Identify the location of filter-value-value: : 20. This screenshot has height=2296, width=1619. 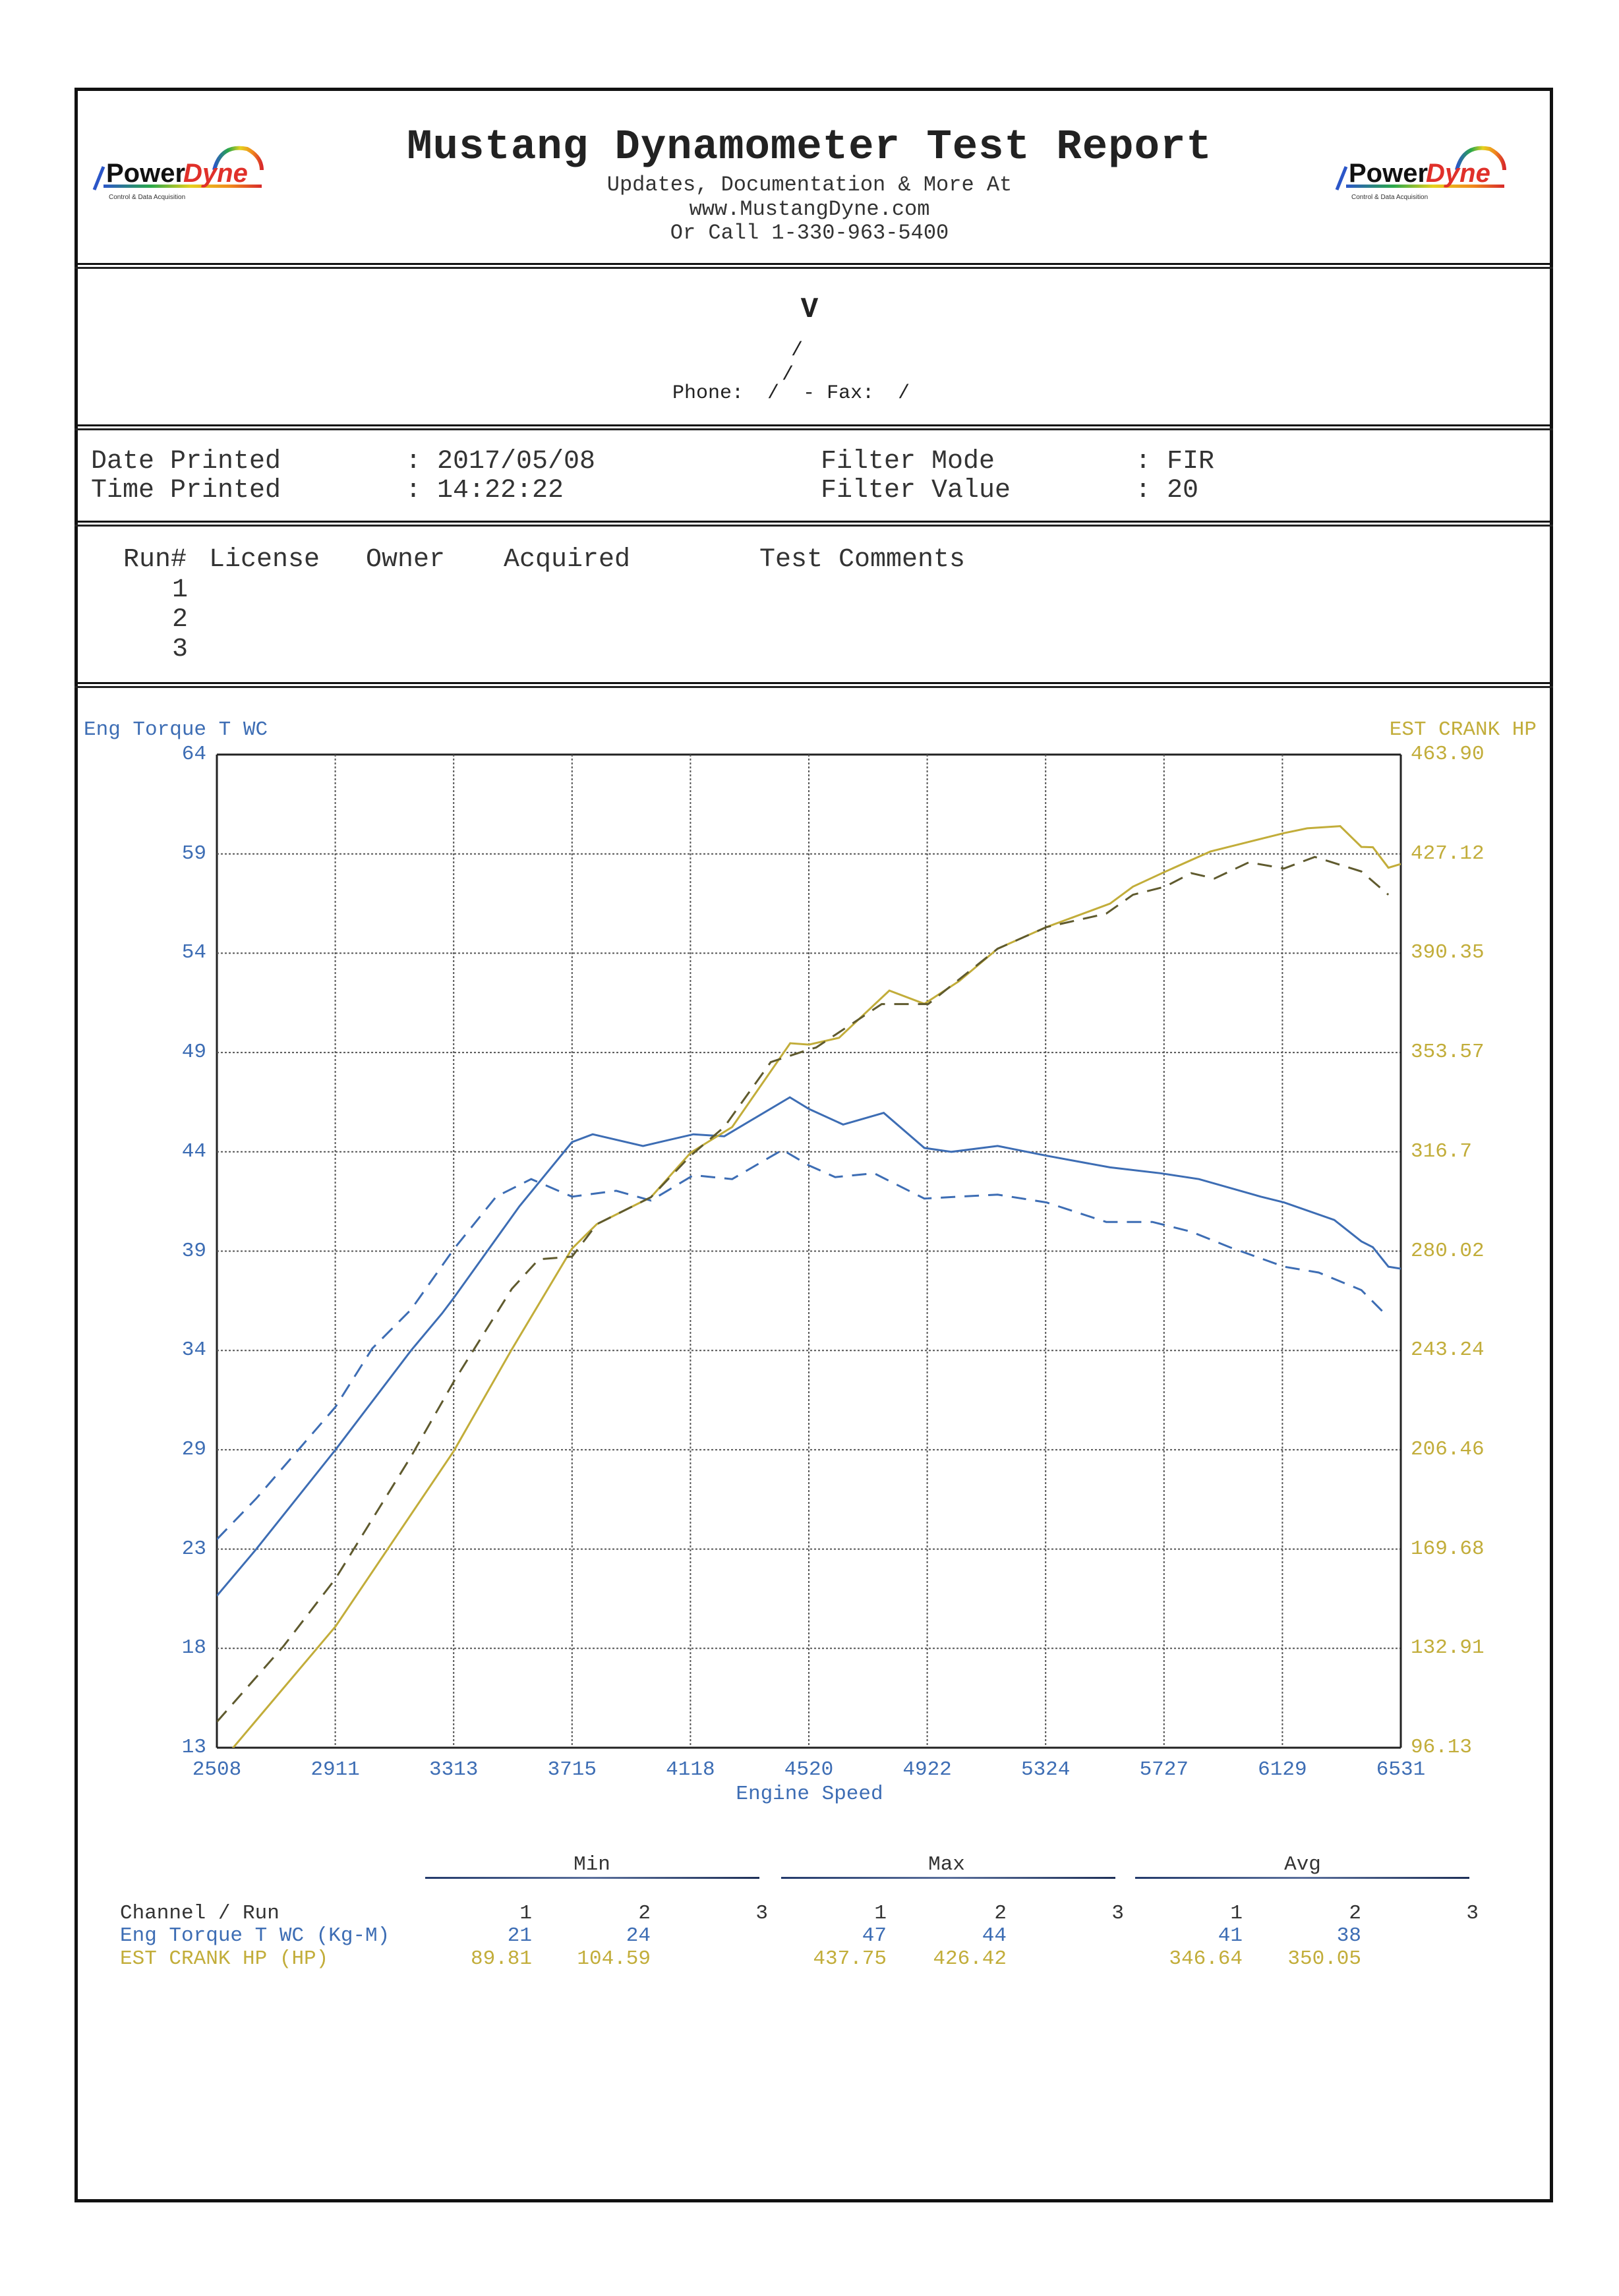
(1167, 490).